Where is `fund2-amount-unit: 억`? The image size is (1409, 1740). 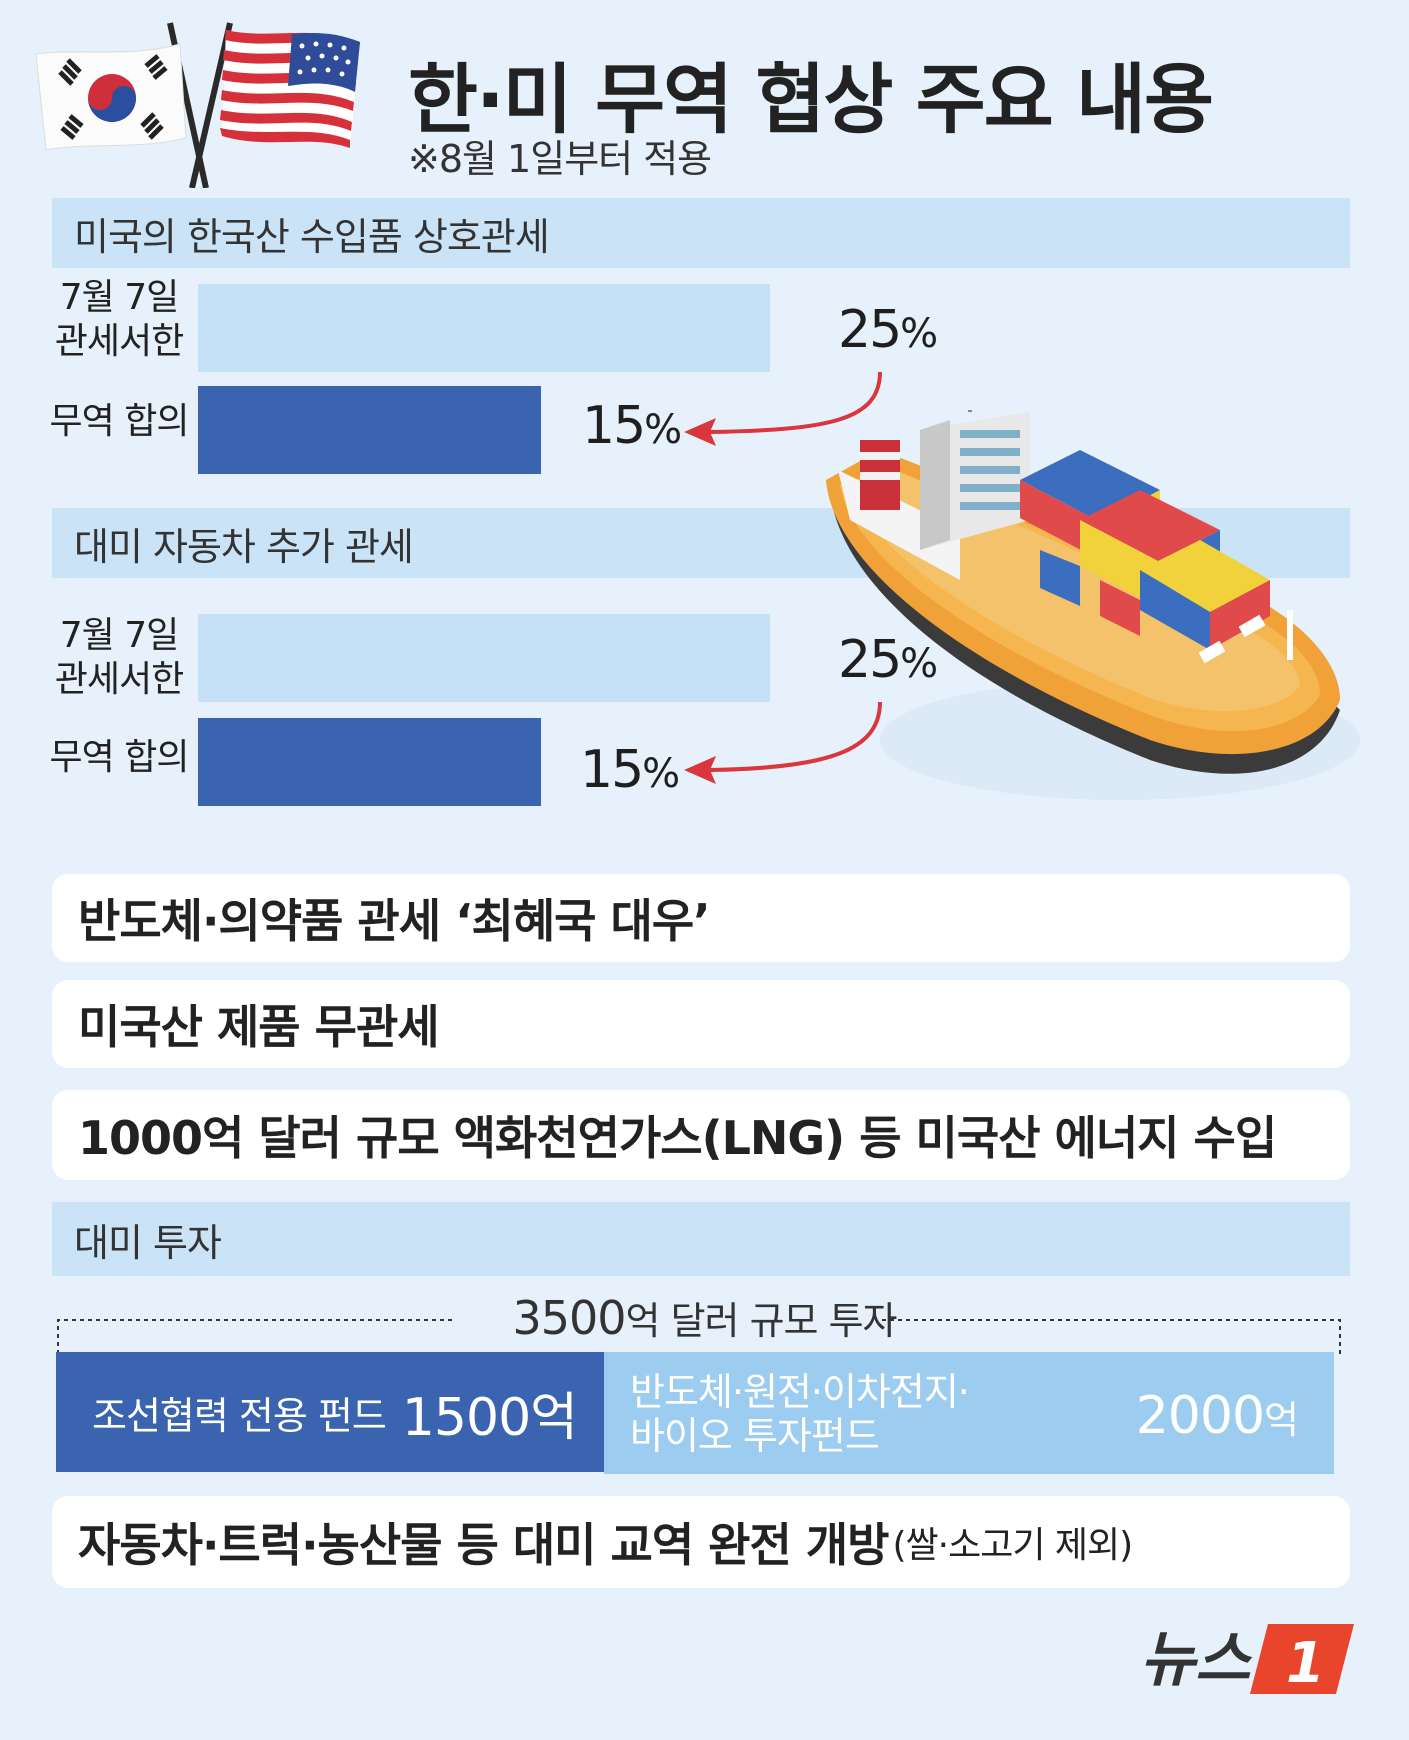
fund2-amount-unit: 억 is located at coordinates (1281, 1420).